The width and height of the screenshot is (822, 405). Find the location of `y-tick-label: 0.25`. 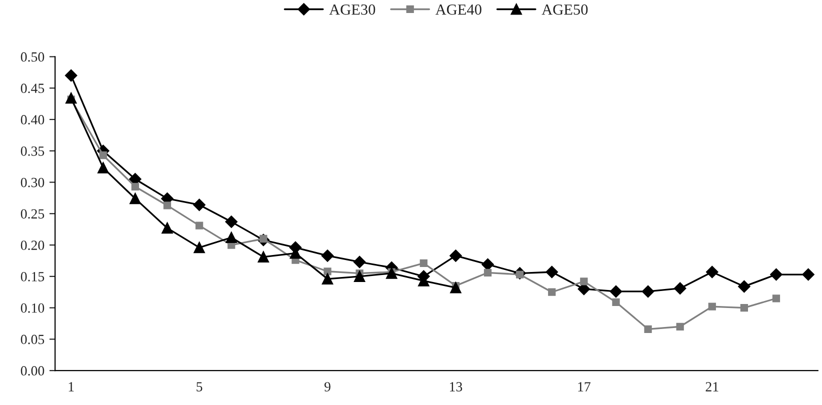

y-tick-label: 0.25 is located at coordinates (32, 214).